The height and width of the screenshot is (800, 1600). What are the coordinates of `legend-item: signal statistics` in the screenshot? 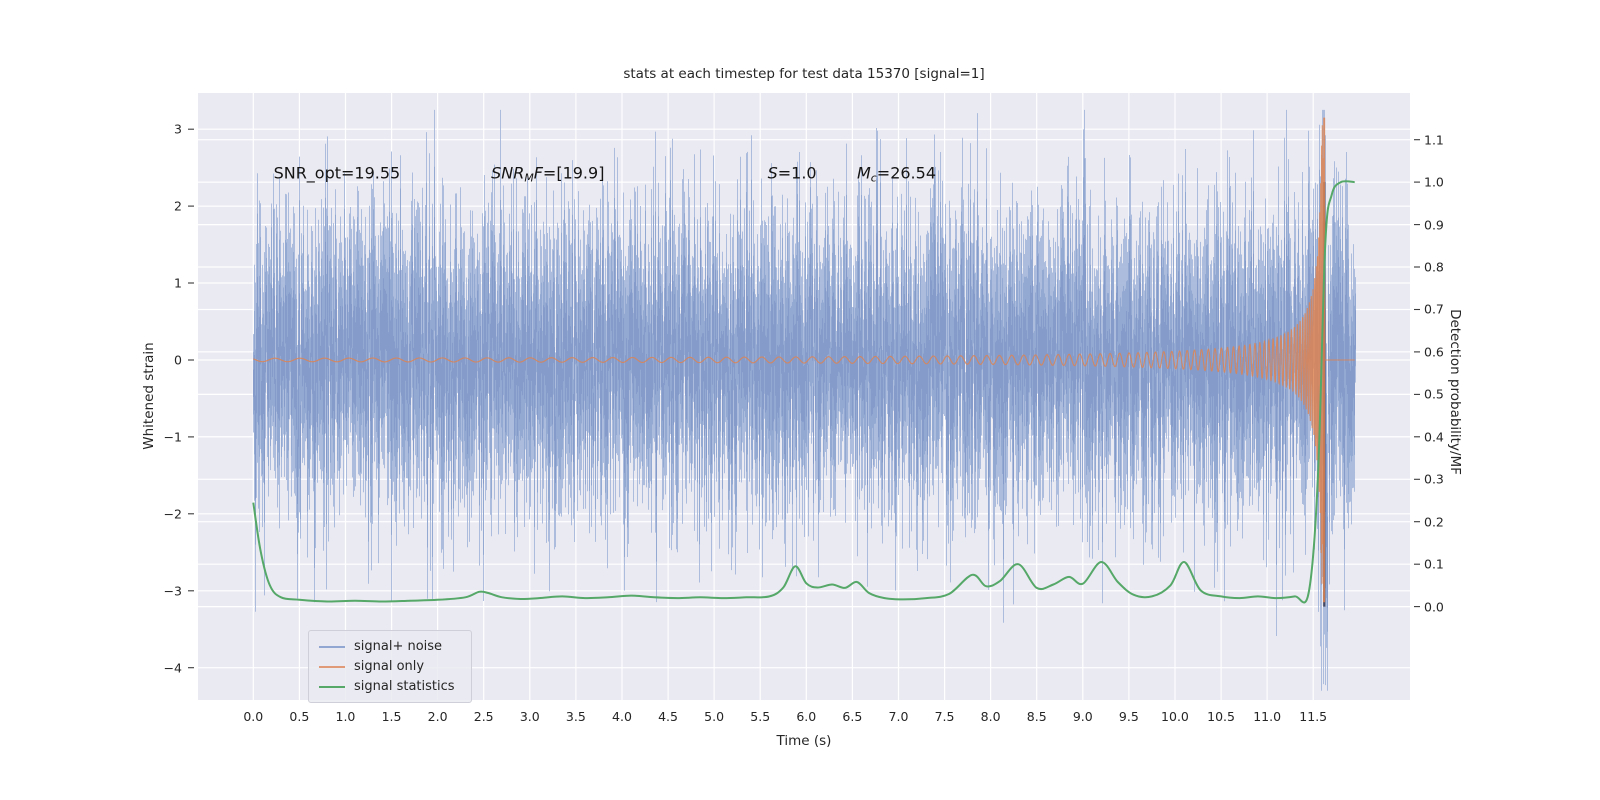 It's located at (387, 686).